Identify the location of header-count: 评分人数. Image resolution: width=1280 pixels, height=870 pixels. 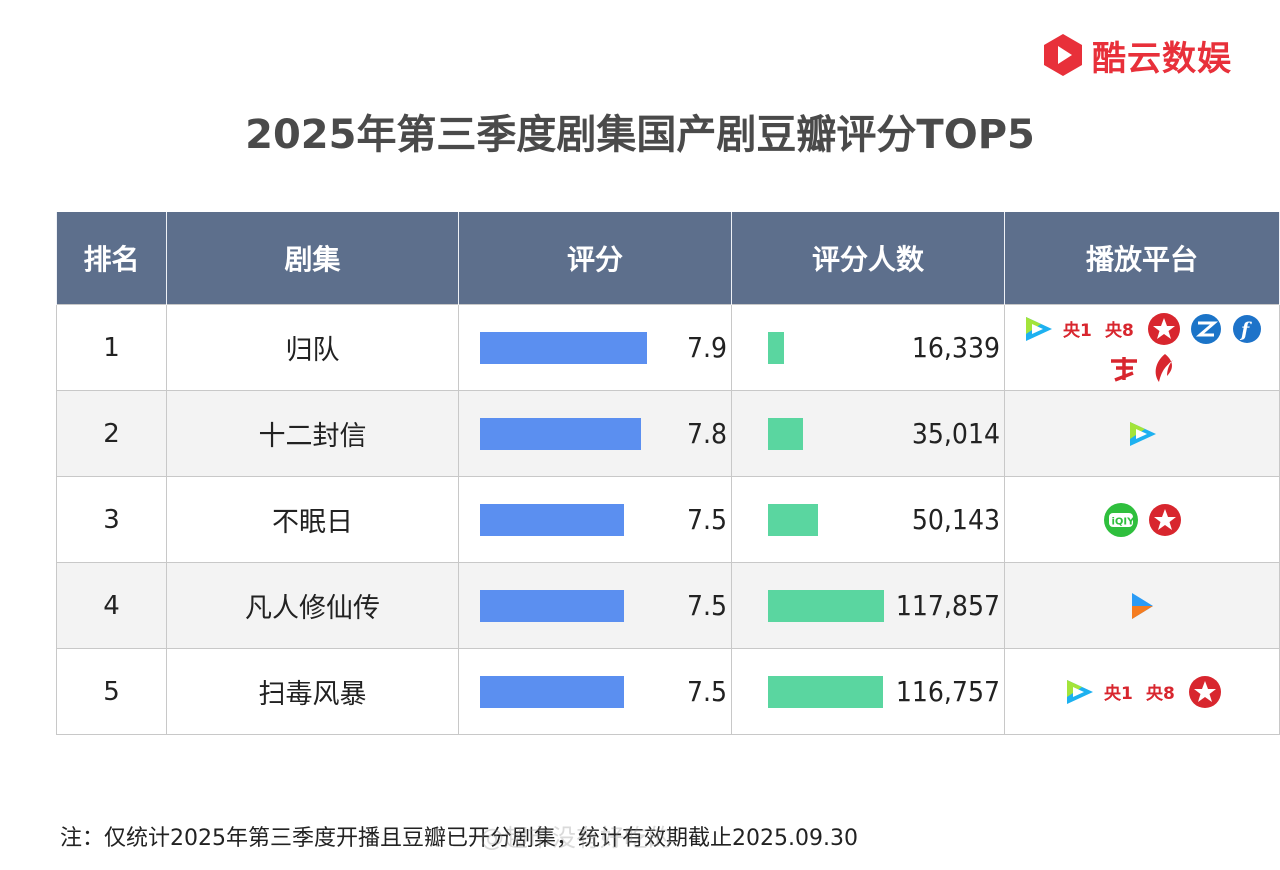
(868, 258).